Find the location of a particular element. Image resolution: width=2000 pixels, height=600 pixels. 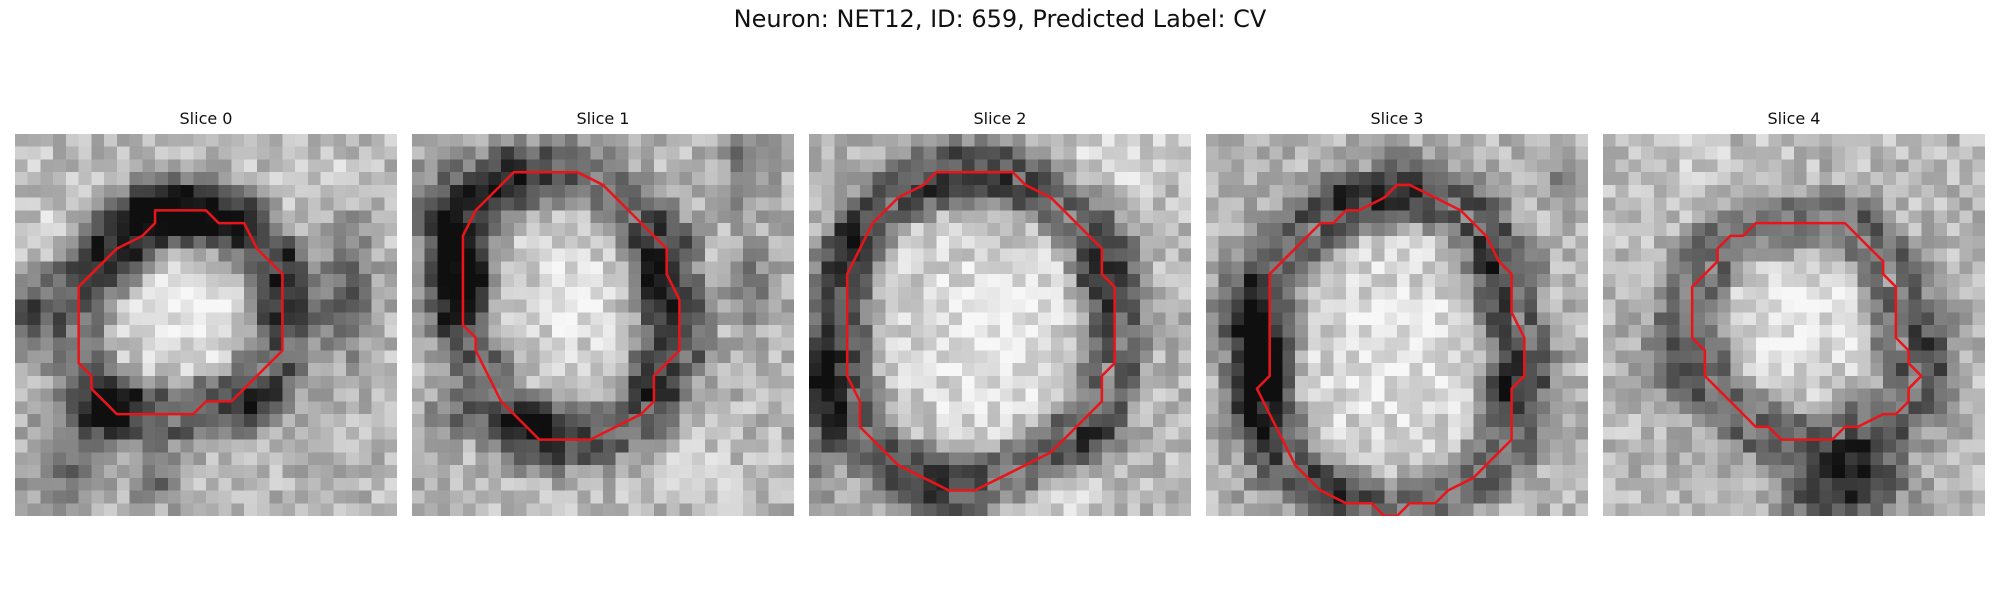

slice-panel-4: Slice 4 is located at coordinates (1794, 312).